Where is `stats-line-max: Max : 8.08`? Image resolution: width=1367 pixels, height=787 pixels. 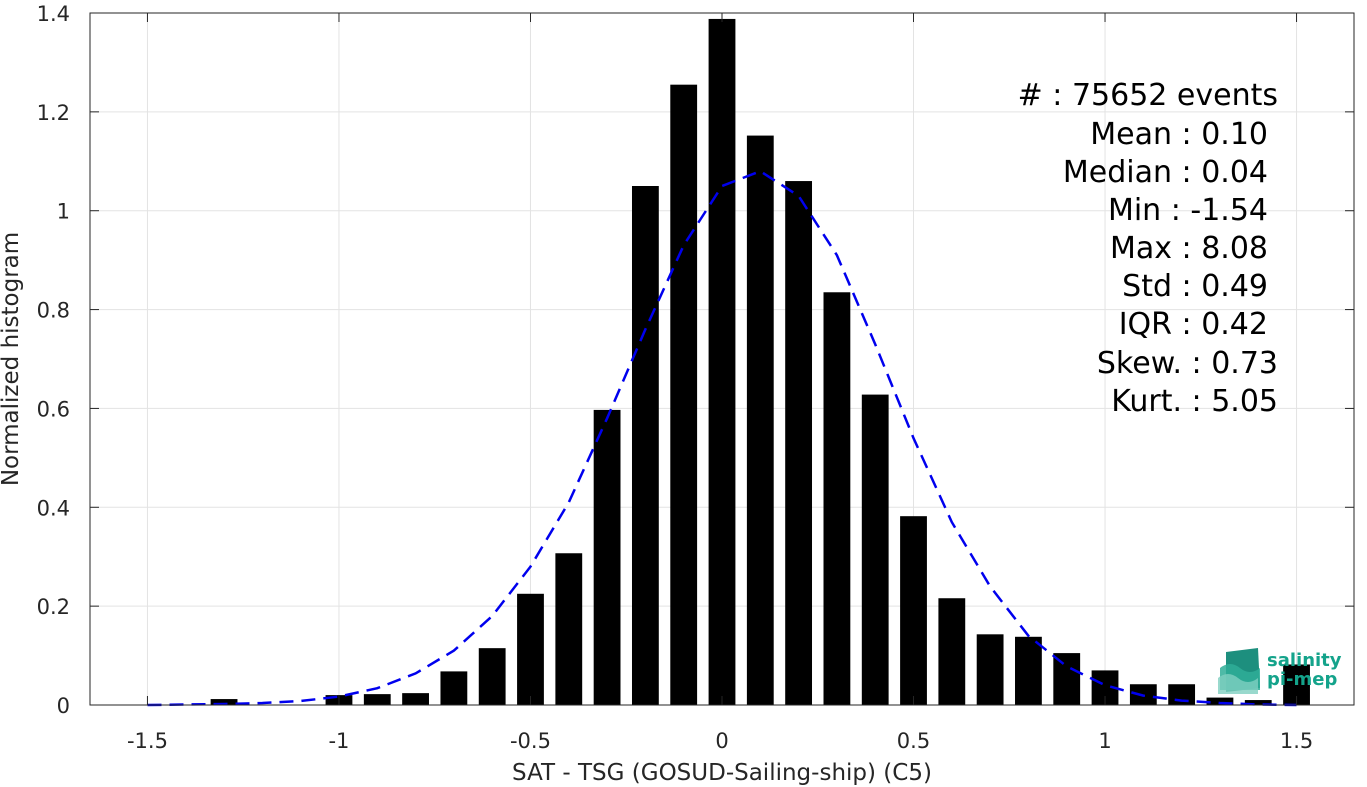 stats-line-max: Max : 8.08 is located at coordinates (1189, 248).